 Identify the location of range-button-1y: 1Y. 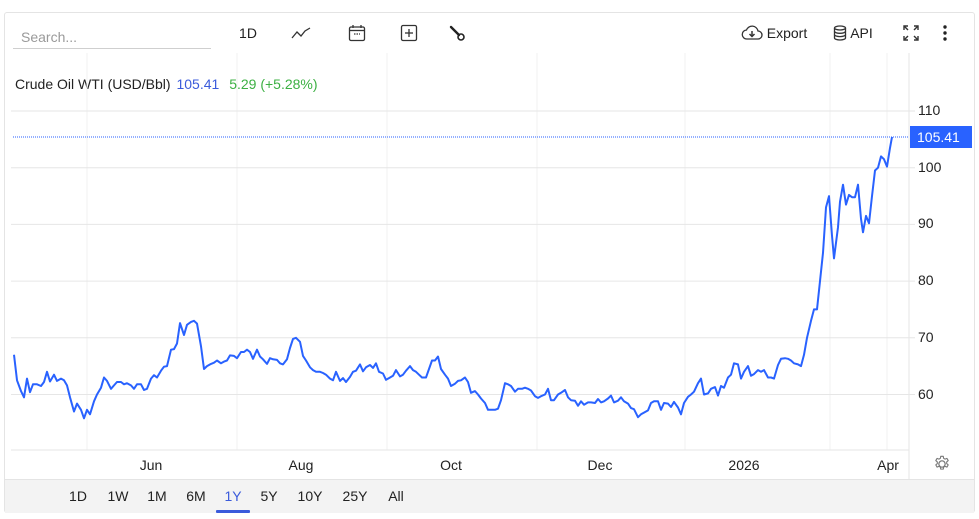
(233, 497).